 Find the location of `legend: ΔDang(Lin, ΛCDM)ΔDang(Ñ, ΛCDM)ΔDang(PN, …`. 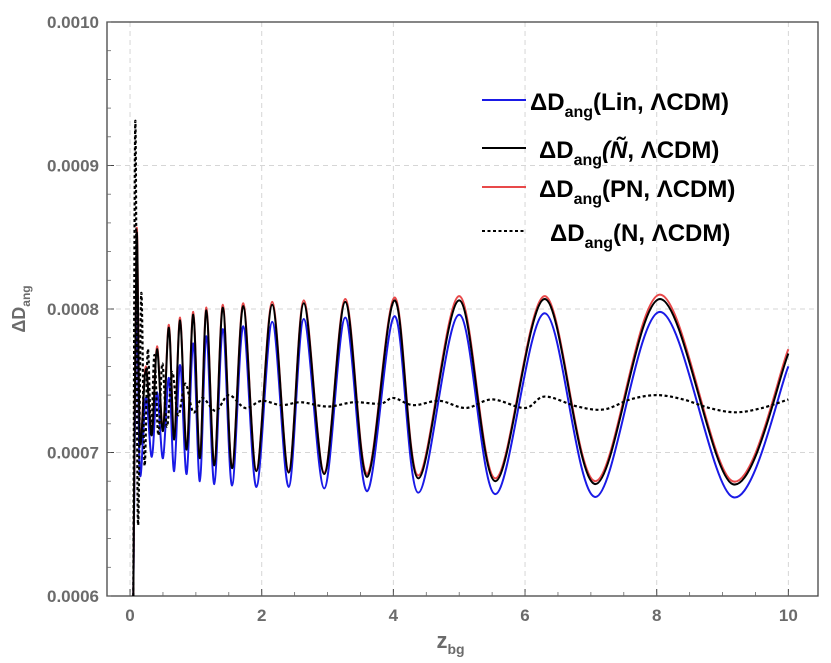

legend: ΔDang(Lin, ΛCDM)ΔDang(Ñ, ΛCDM)ΔDang(PN, … is located at coordinates (608, 170).